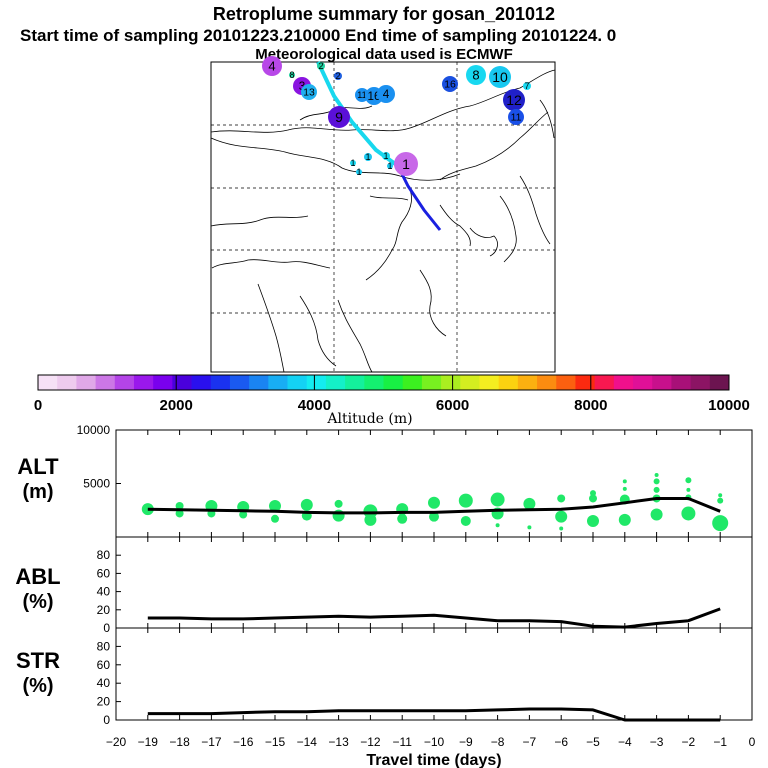 The image size is (768, 768). Describe the element at coordinates (402, 742) in the screenshot. I see `x-tick-label: −11` at that location.